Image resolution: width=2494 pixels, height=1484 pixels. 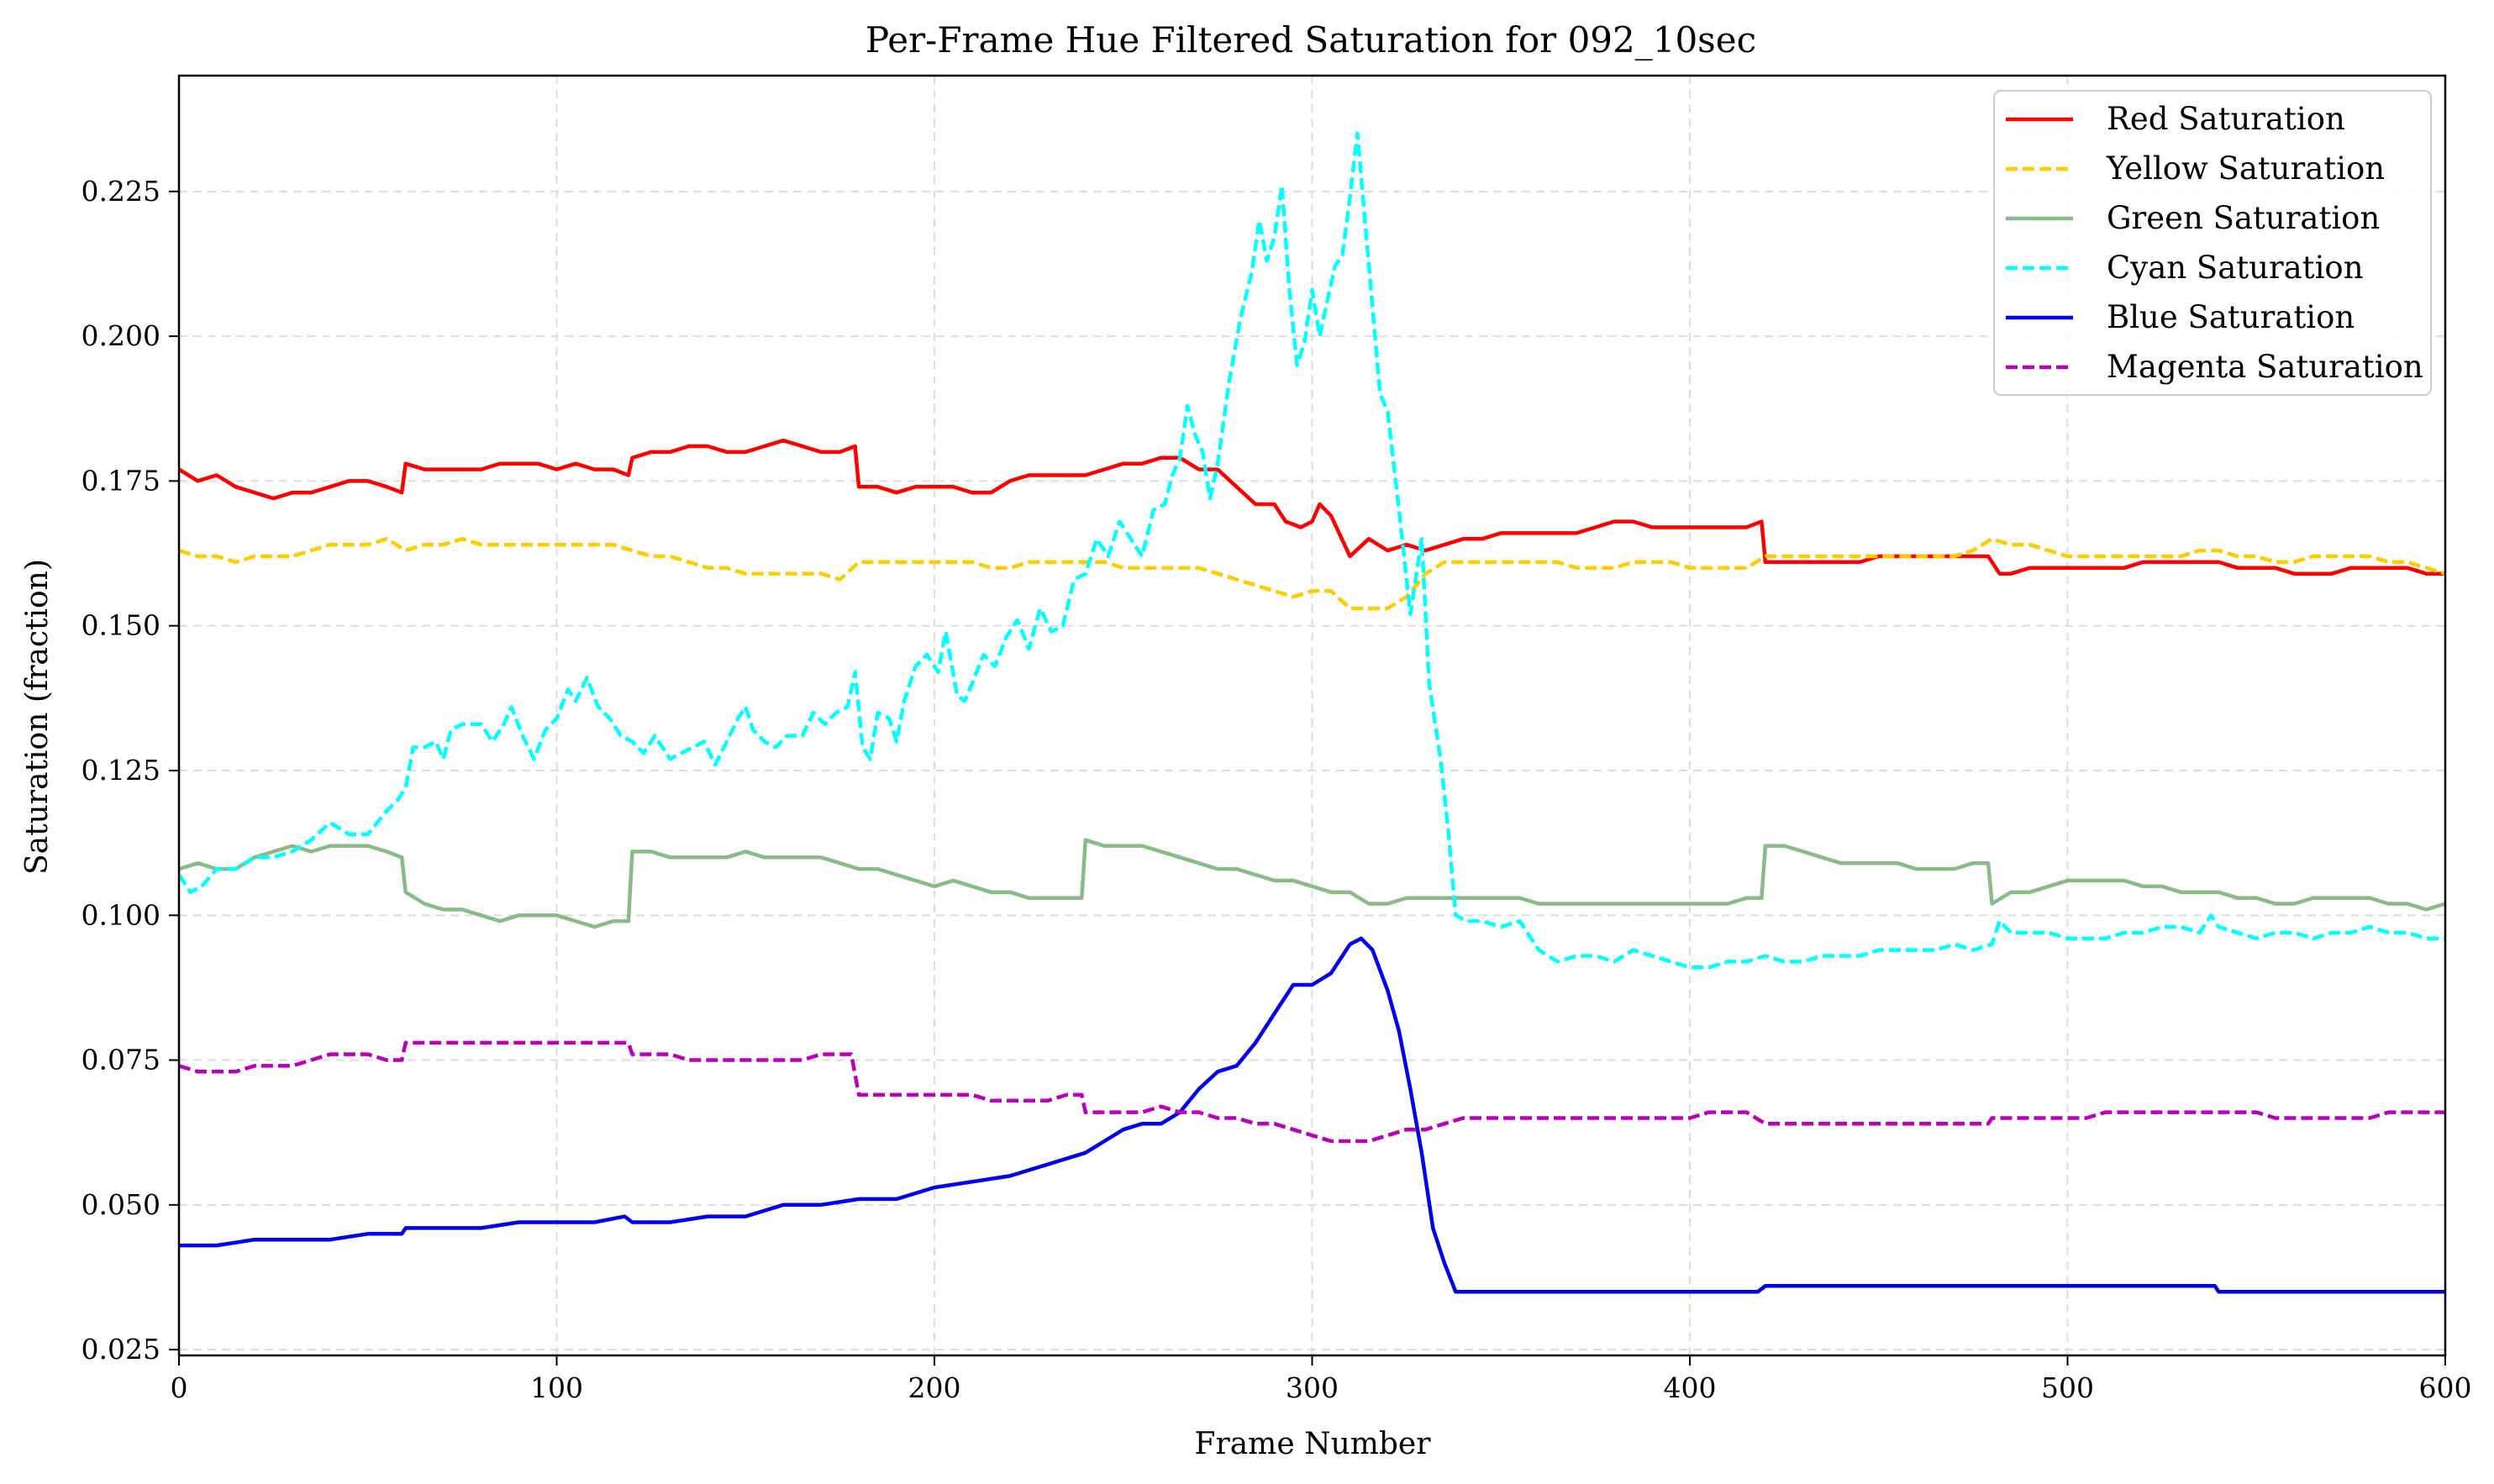 I want to click on legend-box, so click(x=2212, y=243).